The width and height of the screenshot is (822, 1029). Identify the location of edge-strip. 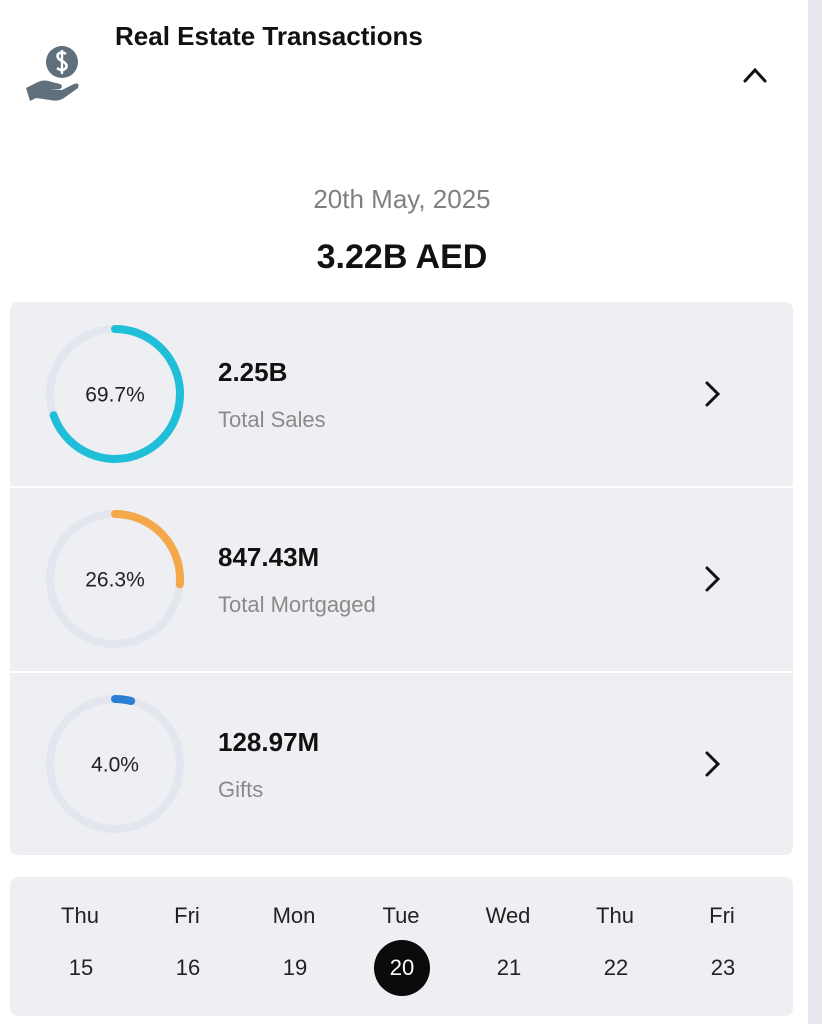
(815, 512).